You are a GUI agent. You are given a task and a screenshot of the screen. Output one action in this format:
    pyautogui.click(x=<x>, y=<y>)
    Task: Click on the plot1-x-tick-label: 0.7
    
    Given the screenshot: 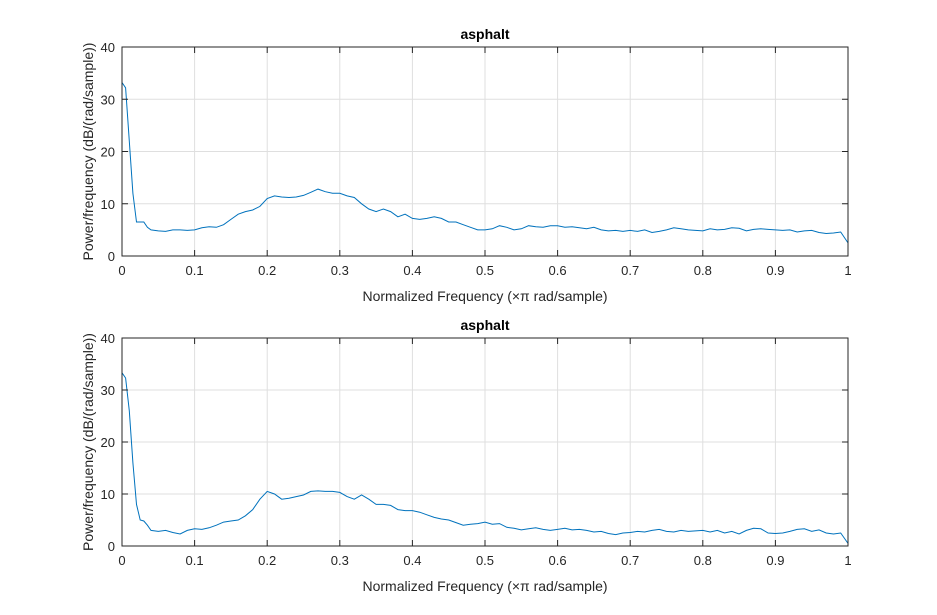 What is the action you would take?
    pyautogui.click(x=630, y=270)
    